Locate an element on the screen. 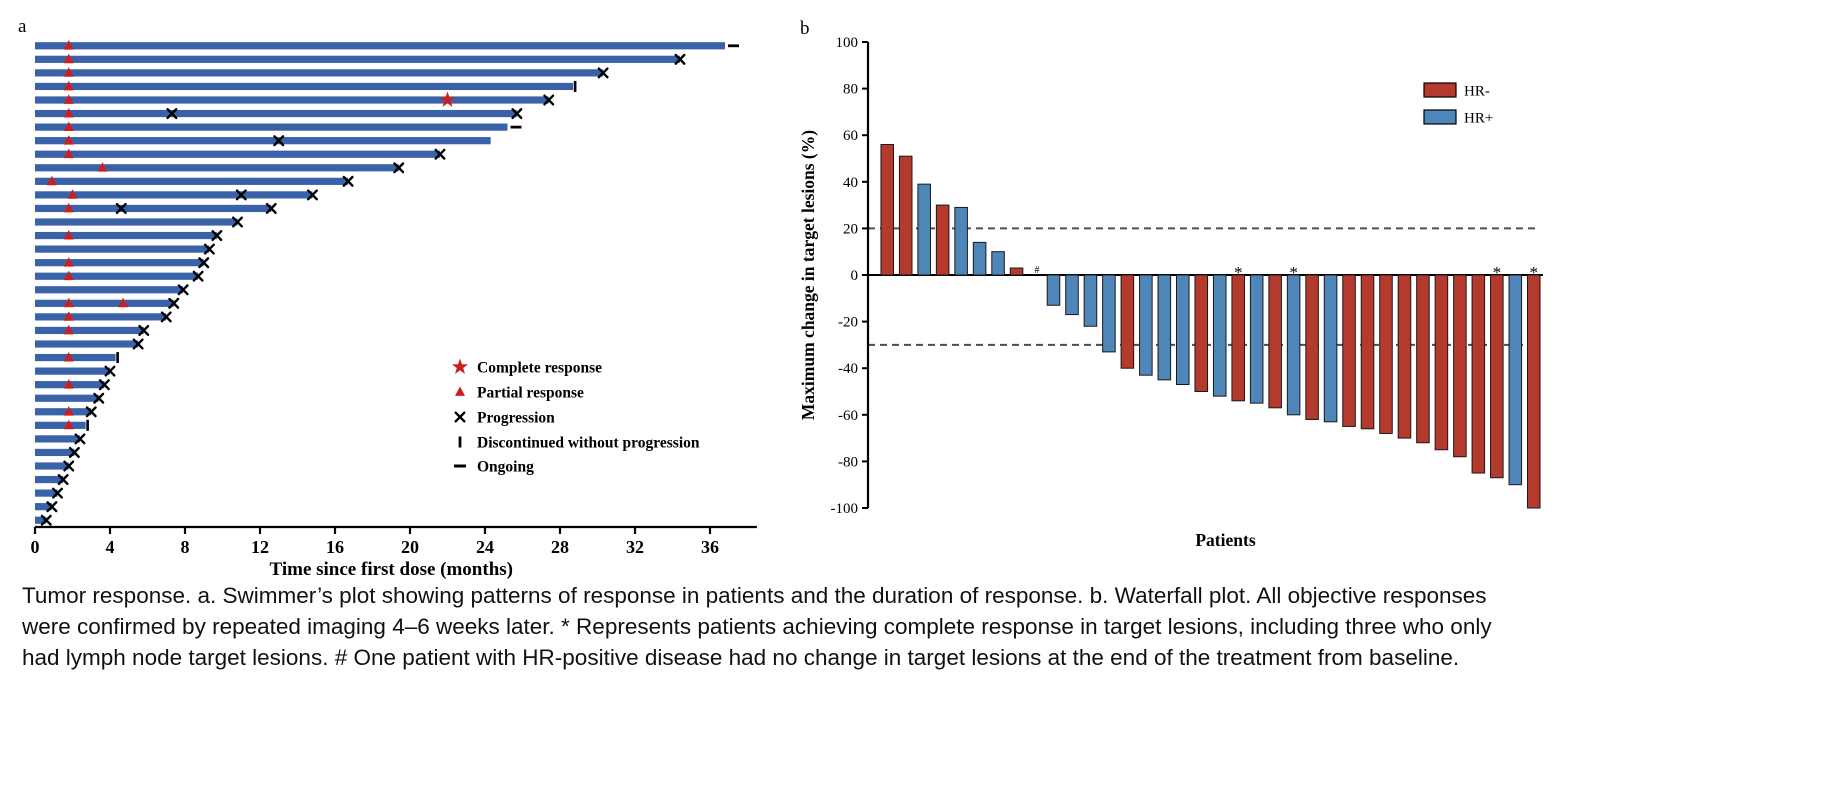 Image resolution: width=1835 pixels, height=803 pixels. x-axis-tick-label: 24 is located at coordinates (485, 547).